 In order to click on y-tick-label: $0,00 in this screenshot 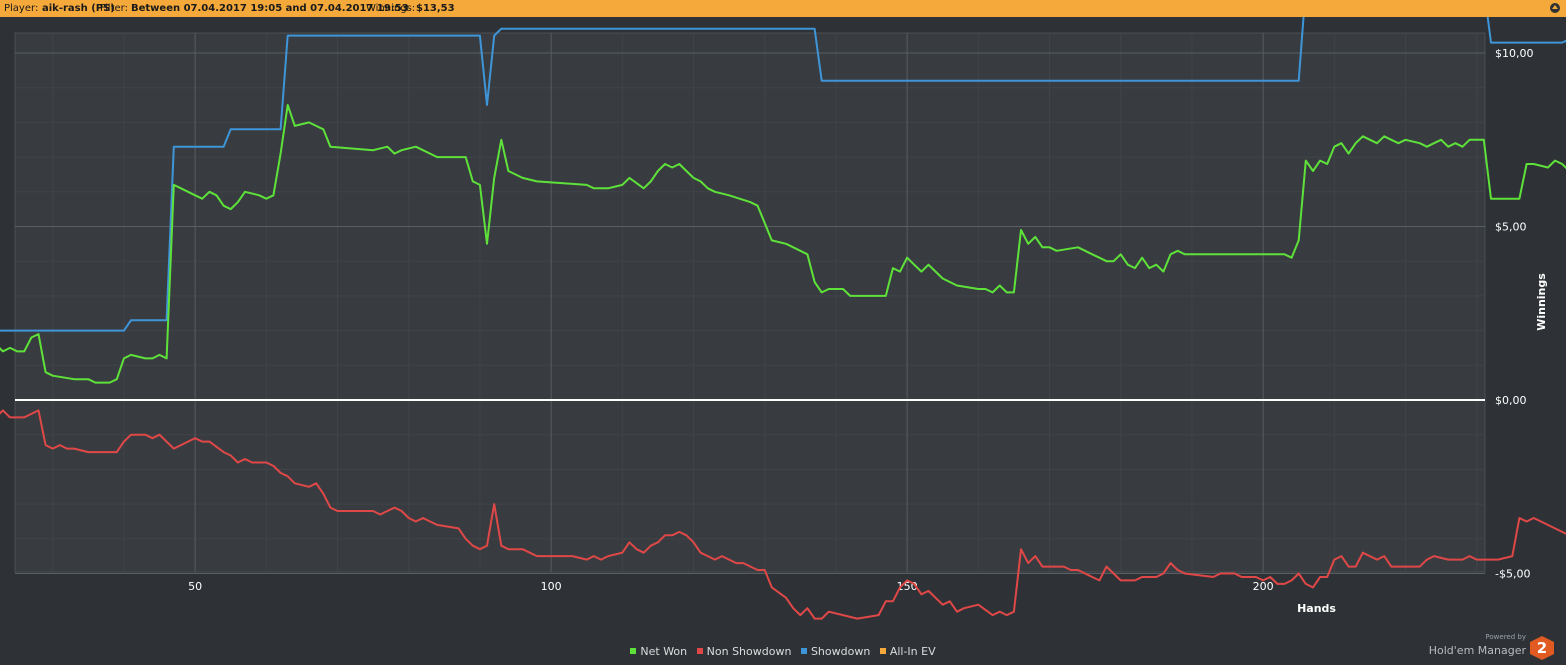, I will do `click(1511, 400)`.